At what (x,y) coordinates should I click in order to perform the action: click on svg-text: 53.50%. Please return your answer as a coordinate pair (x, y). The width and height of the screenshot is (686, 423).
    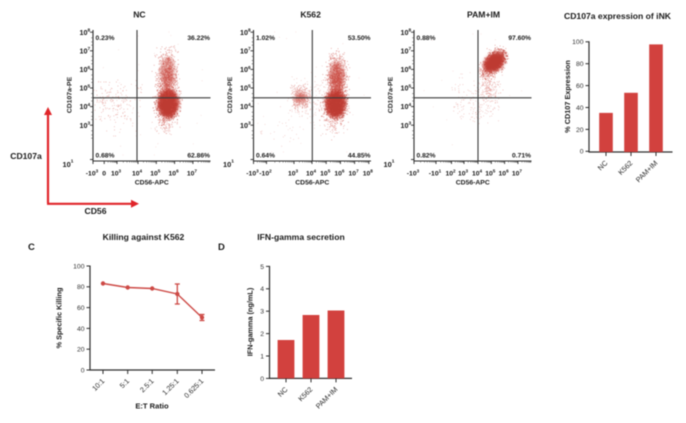
    Looking at the image, I should click on (359, 38).